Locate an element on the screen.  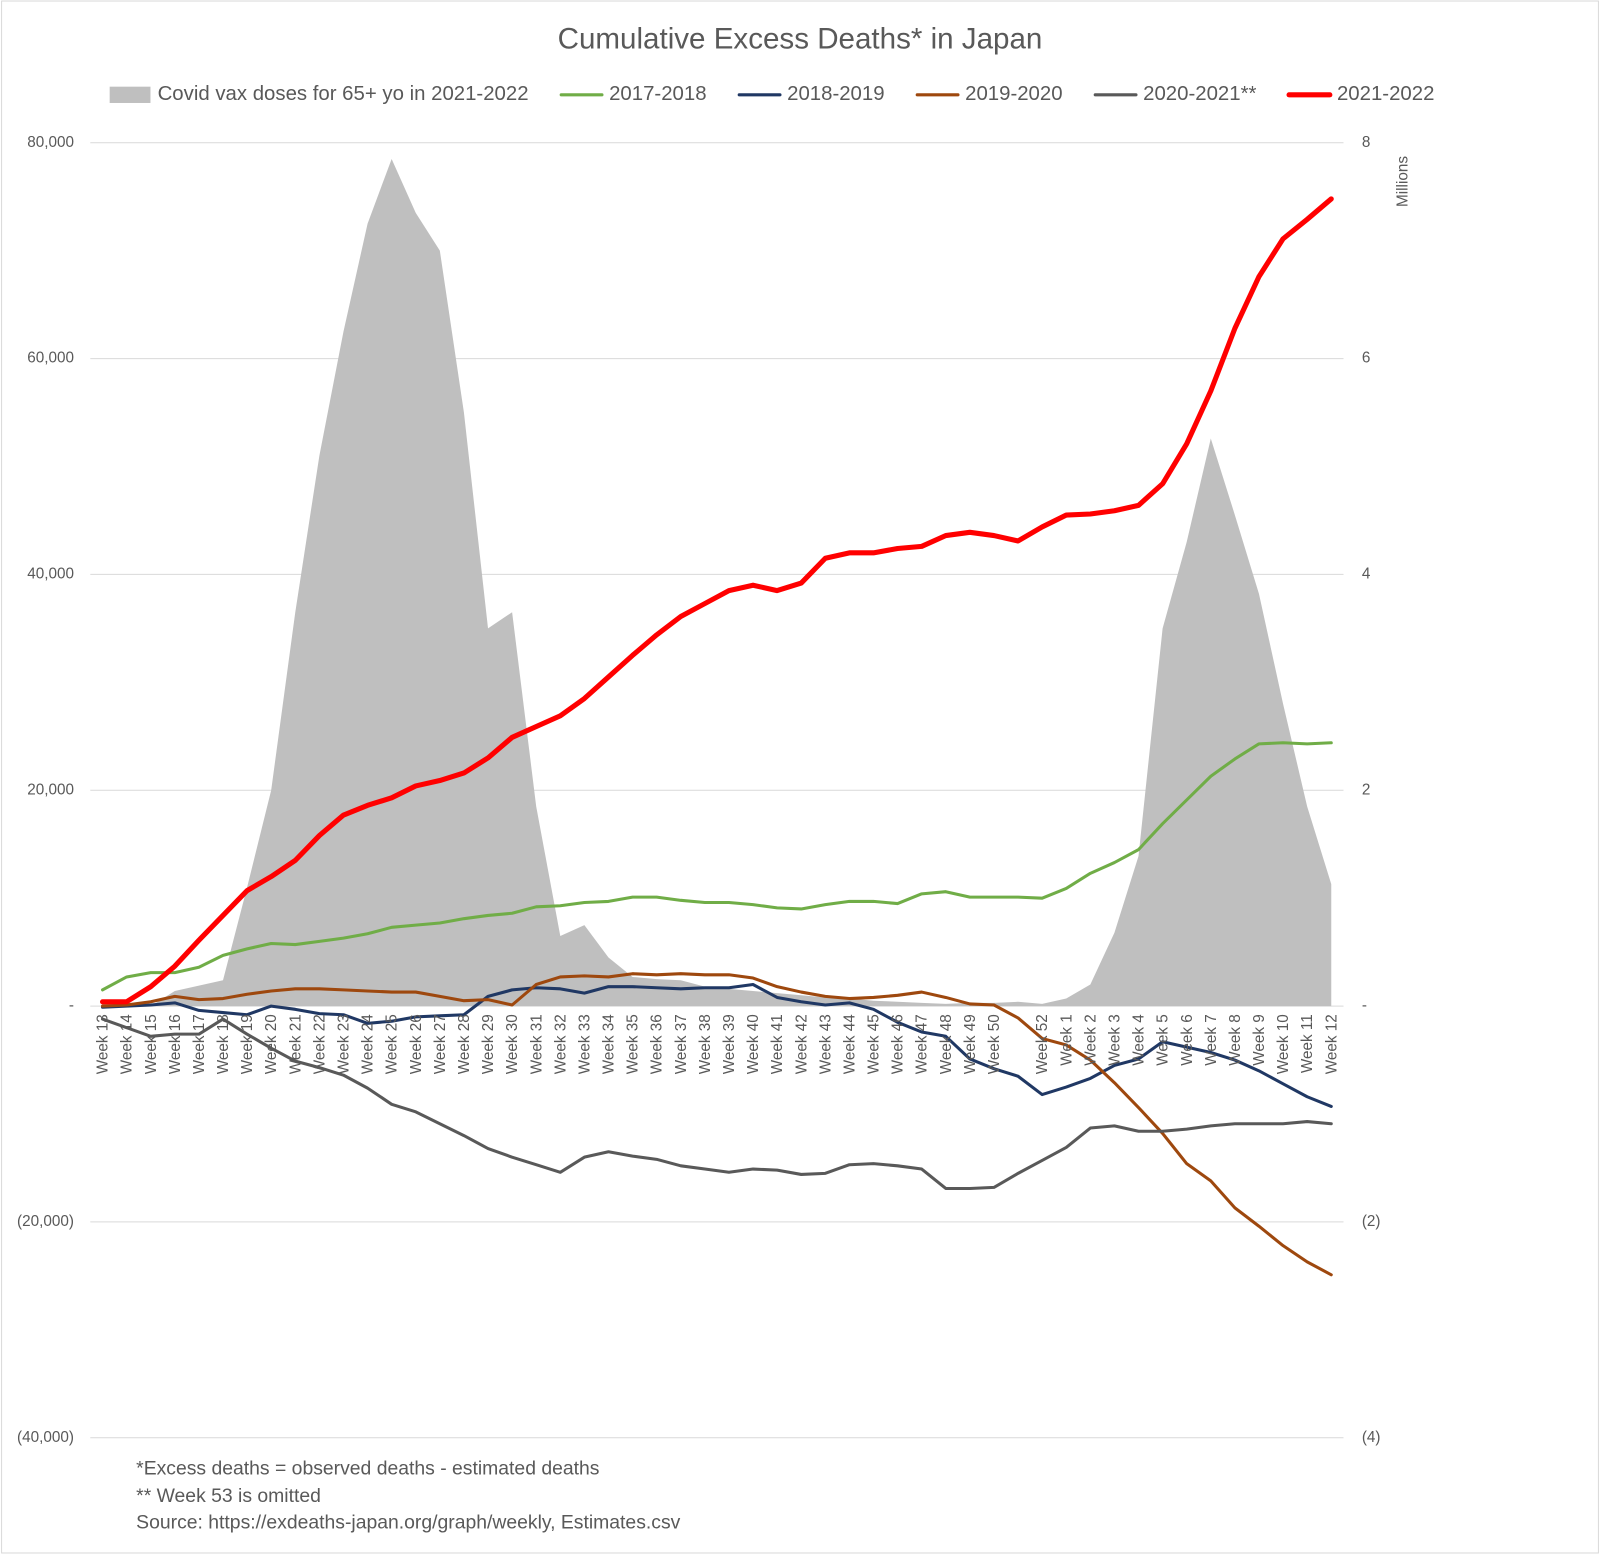
x-tick-label: Week 43 is located at coordinates (825, 1044).